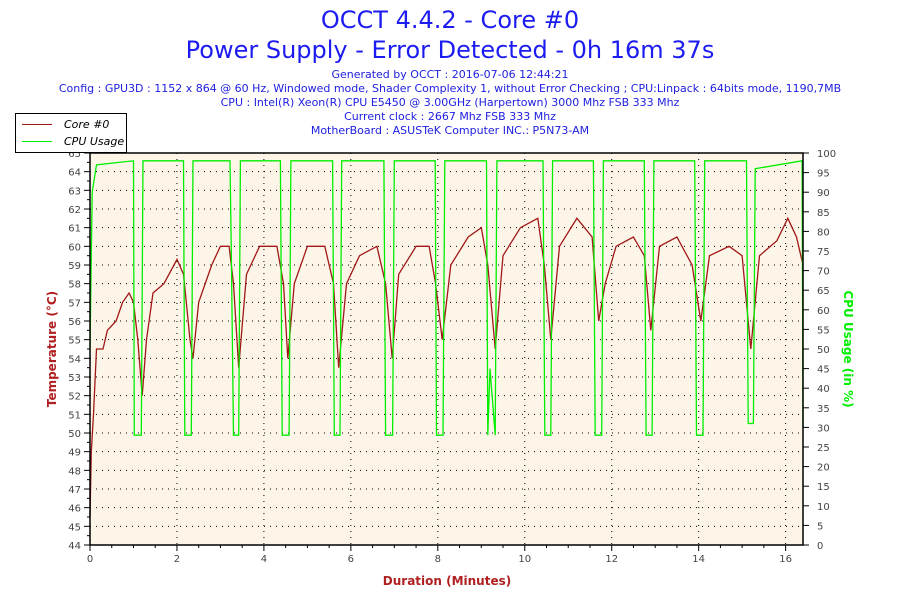  I want to click on y2-tick-label: 70, so click(823, 272).